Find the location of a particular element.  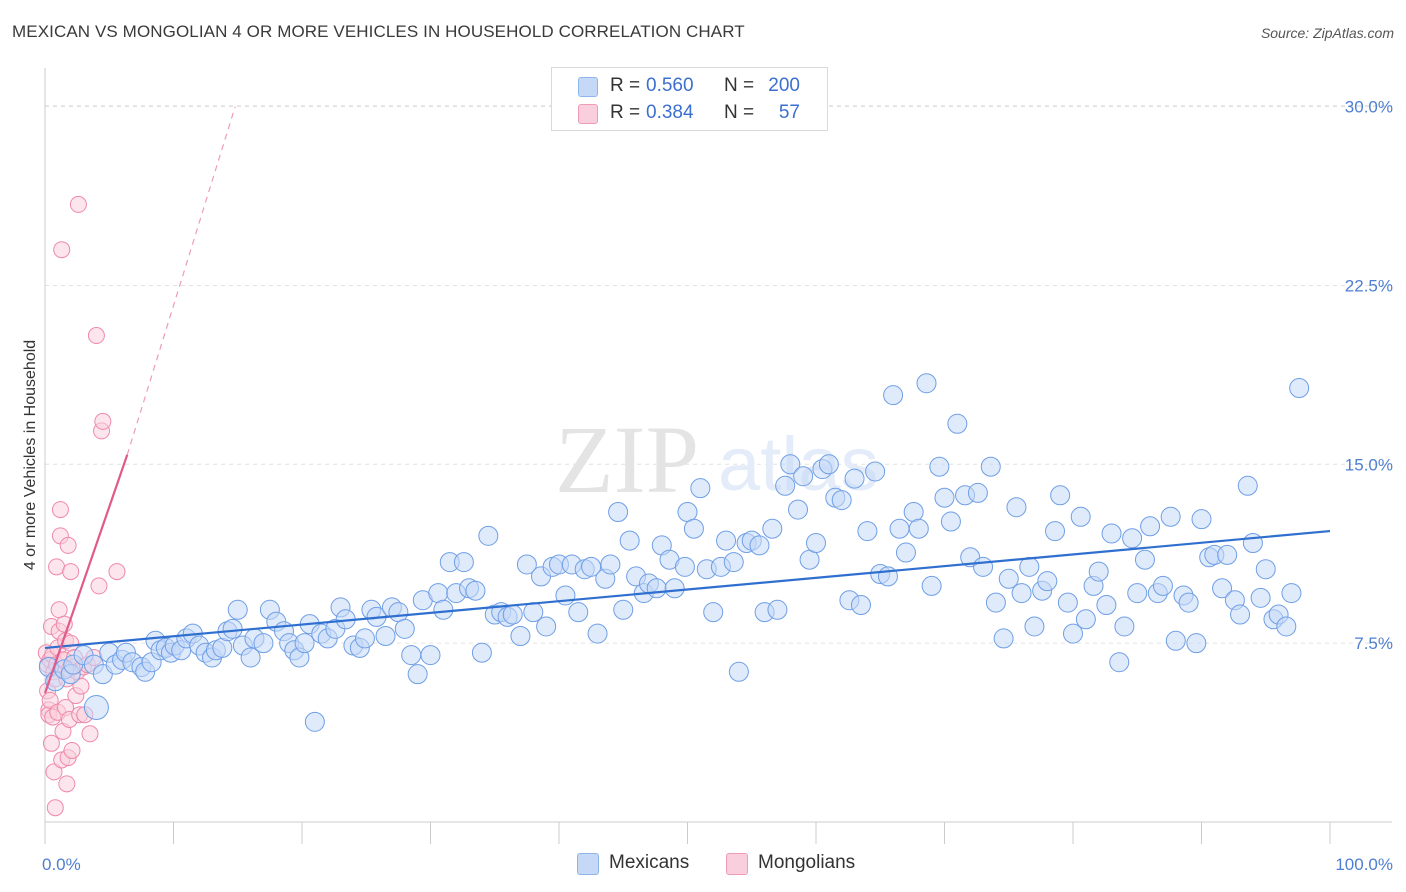

y-tick-label: 15.0% is located at coordinates (1369, 464).